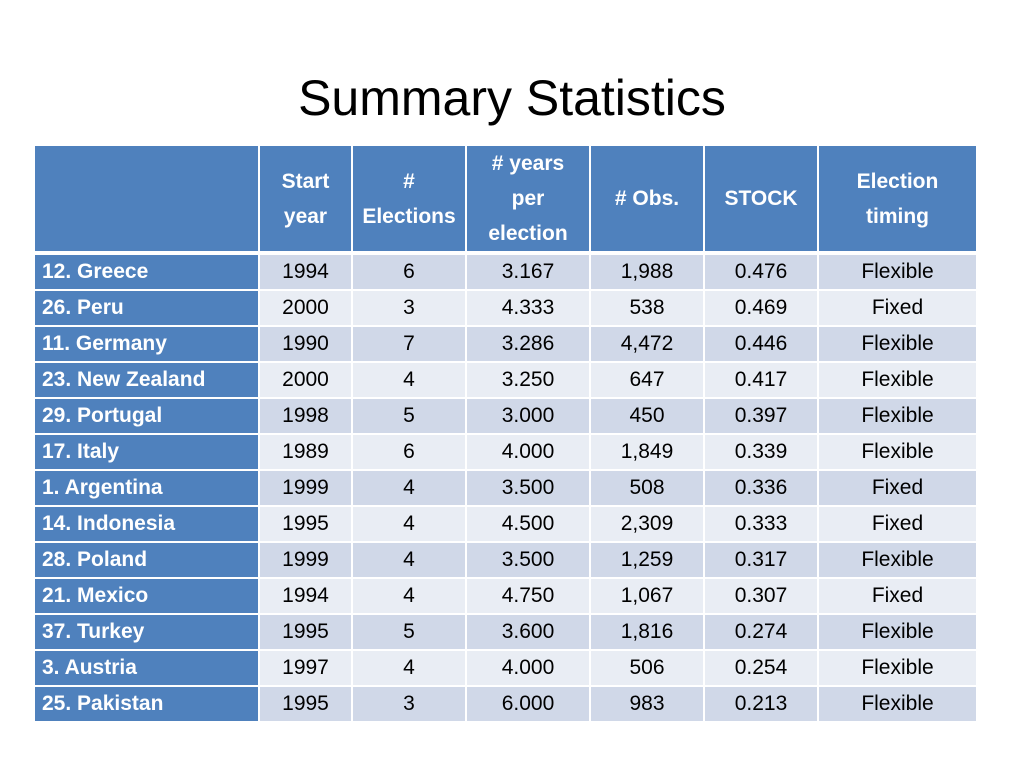 The height and width of the screenshot is (768, 1024). Describe the element at coordinates (528, 524) in the screenshot. I see `years-per-election-cell: 4.500` at that location.